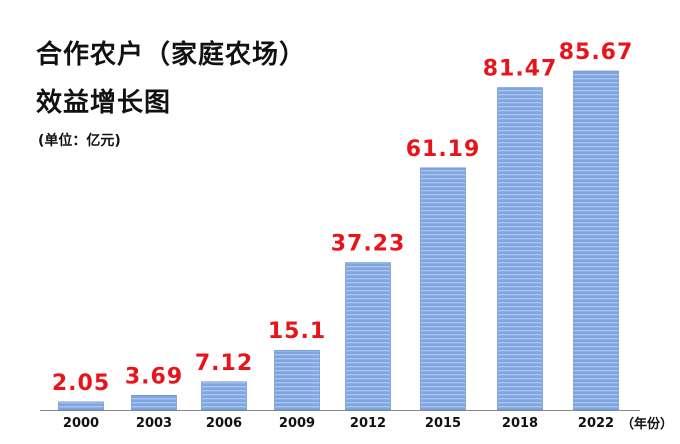 The image size is (680, 444). What do you see at coordinates (647, 424) in the screenshot?
I see `x-axis-unit: （年份）` at bounding box center [647, 424].